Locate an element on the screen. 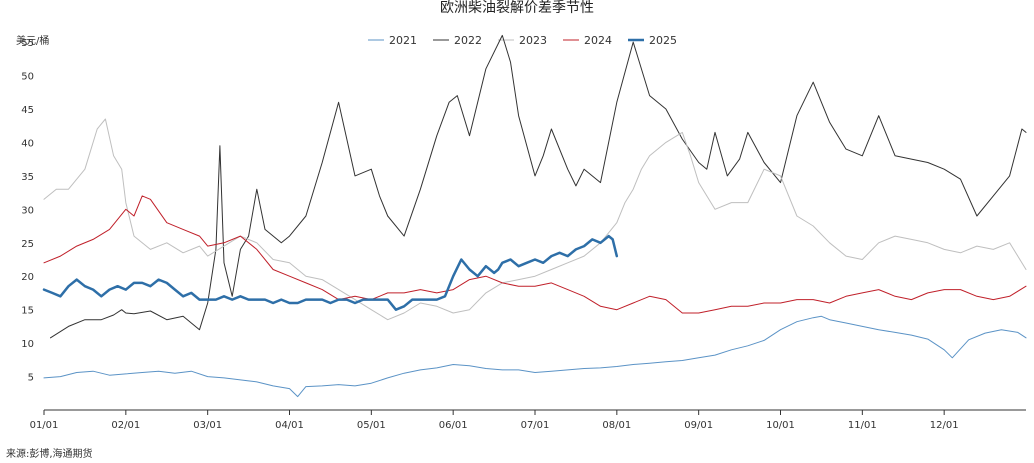 This screenshot has width=1034, height=463. x-tick-label: 06/01 is located at coordinates (453, 425).